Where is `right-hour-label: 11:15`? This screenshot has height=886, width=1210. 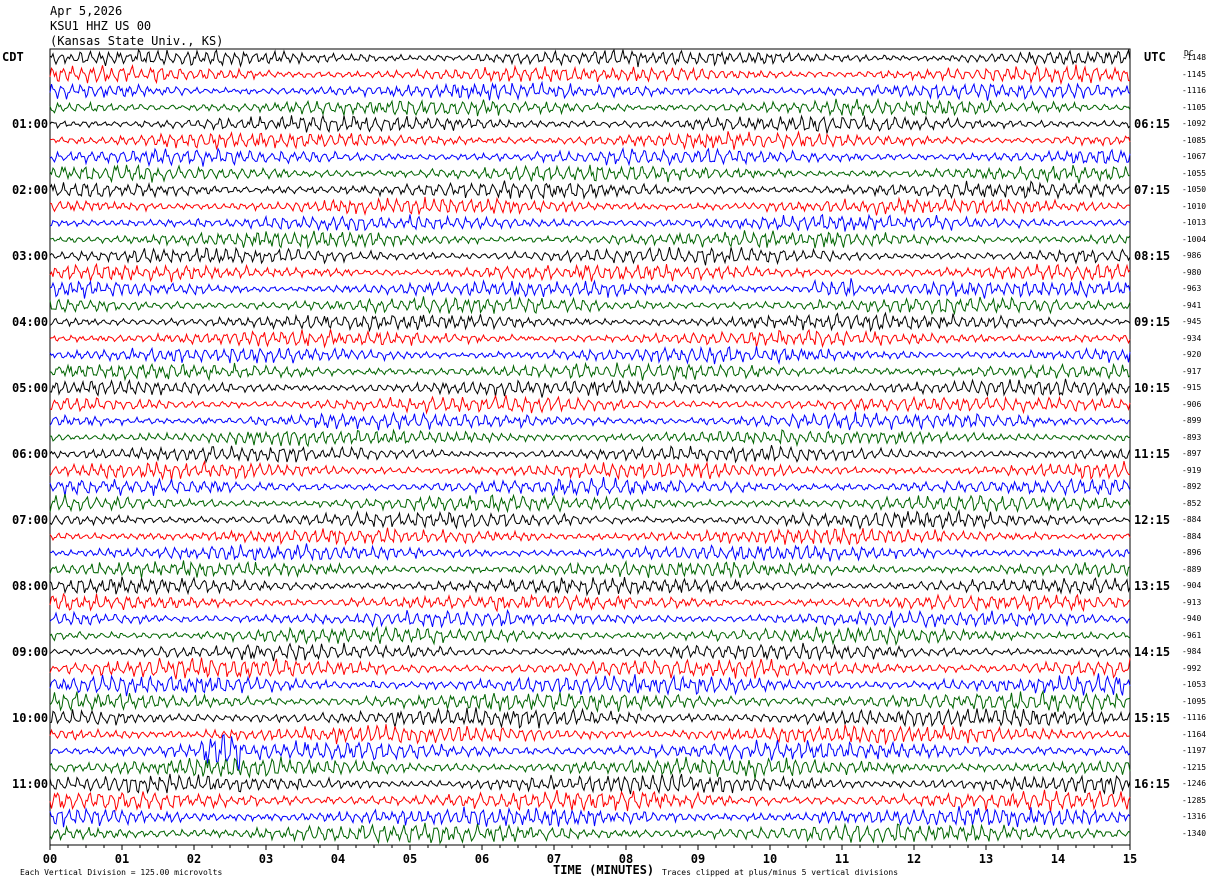
right-hour-label: 11:15 is located at coordinates (1152, 454).